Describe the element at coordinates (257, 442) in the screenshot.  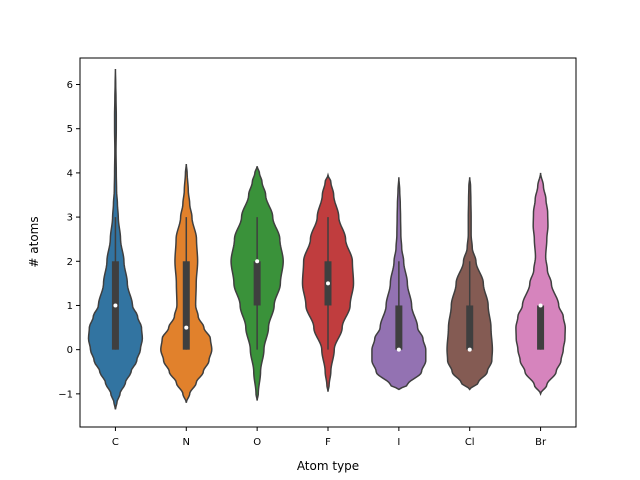
I see `x-tick-label: O` at that location.